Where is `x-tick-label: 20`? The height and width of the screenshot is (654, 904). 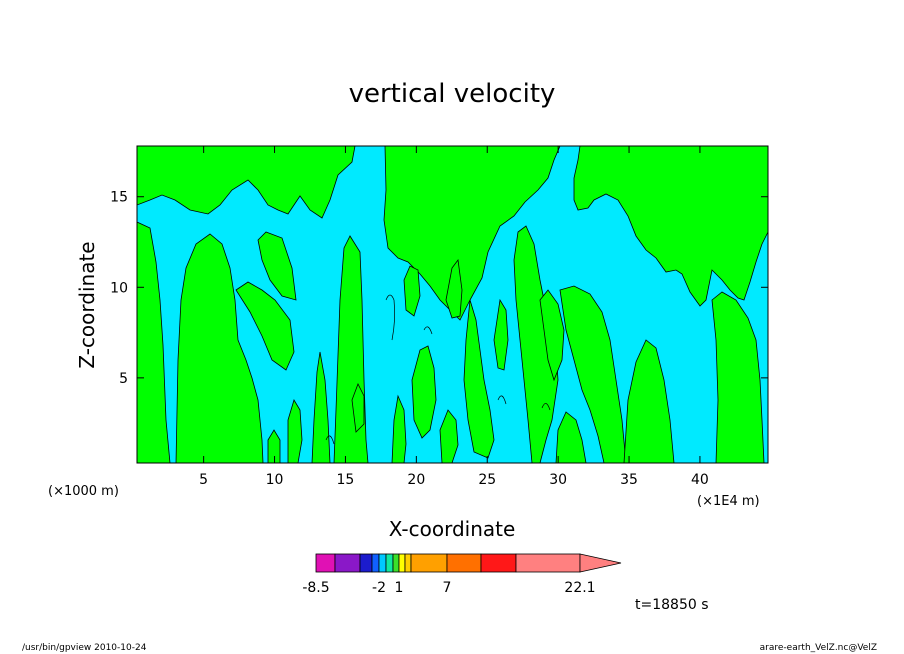 x-tick-label: 20 is located at coordinates (416, 480).